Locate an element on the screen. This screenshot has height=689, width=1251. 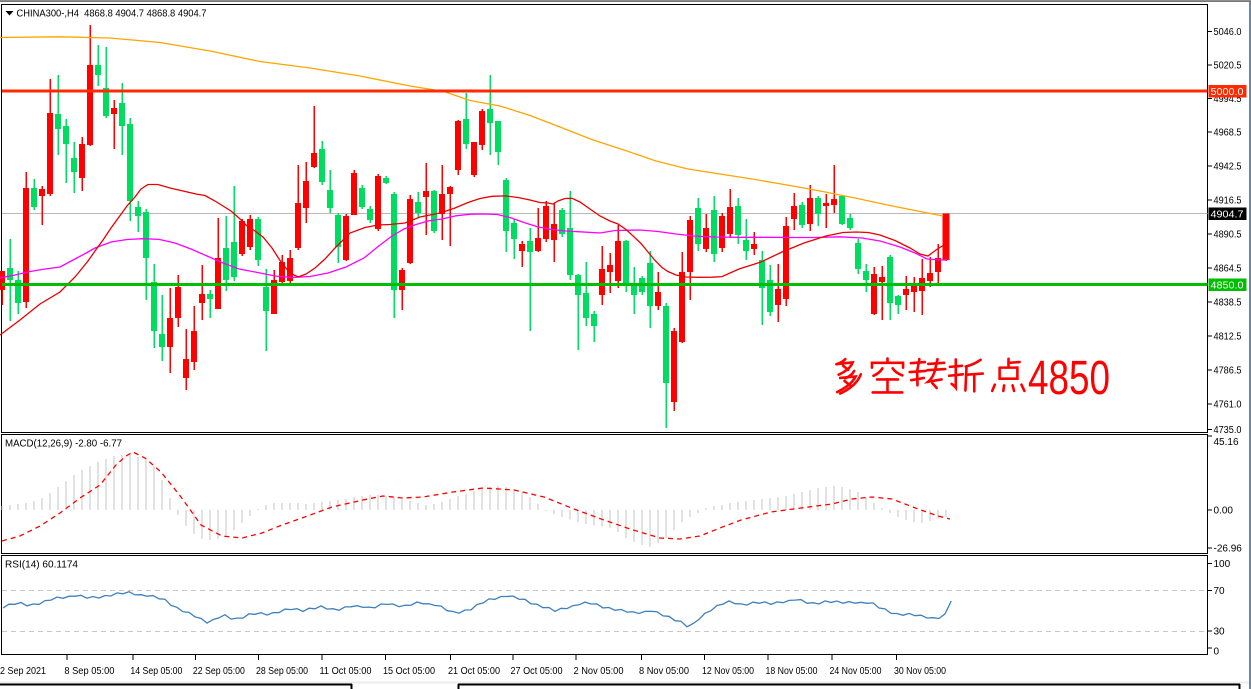
svg-text: 4904.7 is located at coordinates (1227, 215).